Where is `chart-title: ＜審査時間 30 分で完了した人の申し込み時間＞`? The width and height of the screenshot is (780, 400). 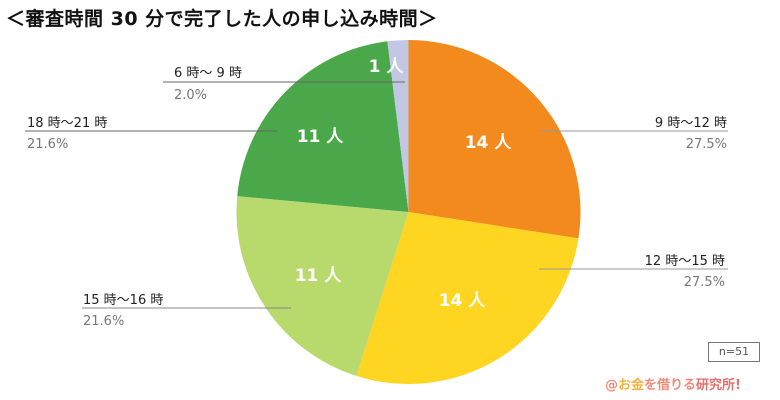 chart-title: ＜審査時間 30 分で完了した人の申し込み時間＞ is located at coordinates (222, 19).